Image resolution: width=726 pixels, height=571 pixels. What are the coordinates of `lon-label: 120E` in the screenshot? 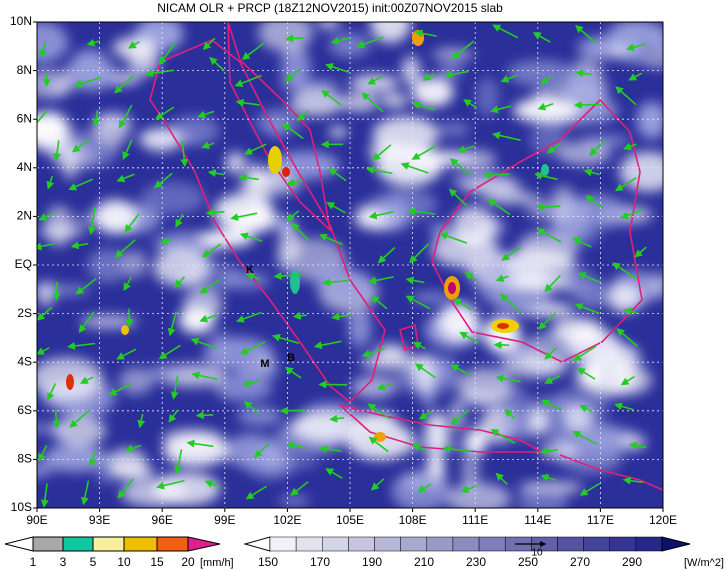 It's located at (663, 520).